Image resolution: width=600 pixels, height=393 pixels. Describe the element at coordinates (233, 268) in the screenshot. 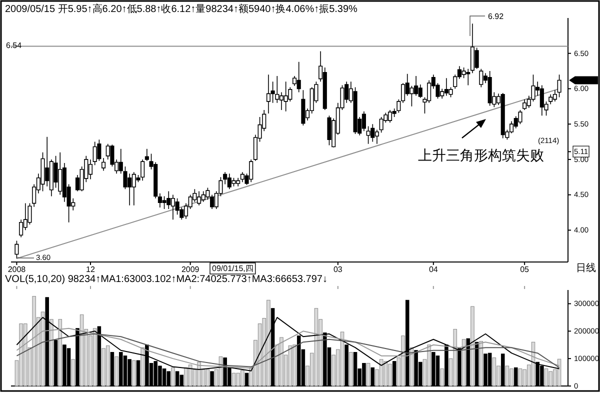

I see `text: 09/01/15,四` at that location.